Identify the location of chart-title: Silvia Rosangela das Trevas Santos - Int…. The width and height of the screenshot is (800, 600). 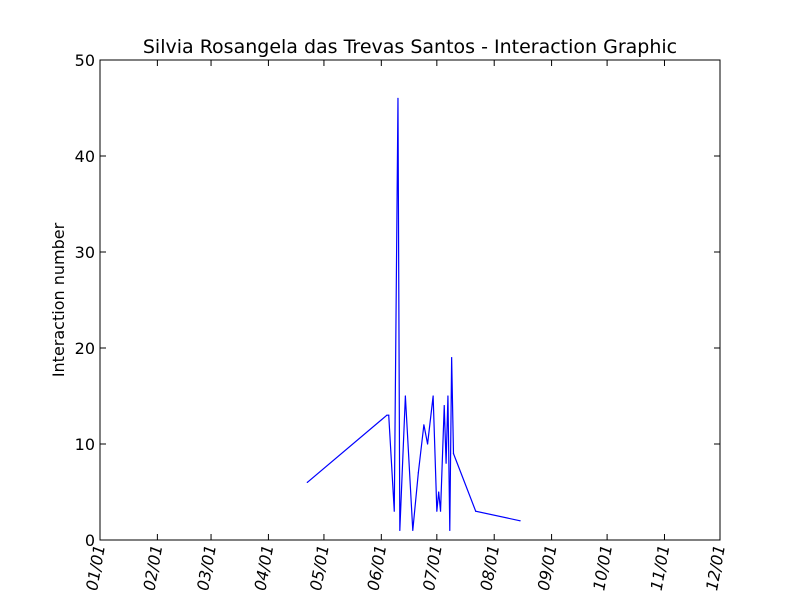
(410, 47).